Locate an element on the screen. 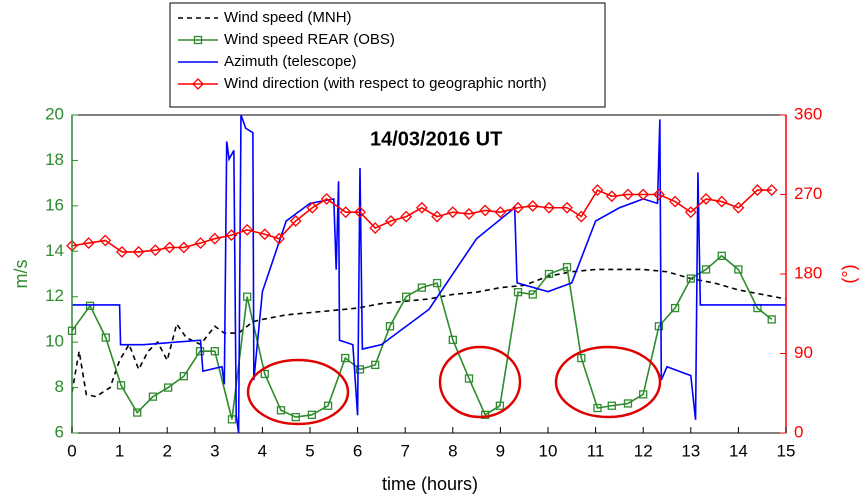  x-tick-label: 7 is located at coordinates (404, 450).